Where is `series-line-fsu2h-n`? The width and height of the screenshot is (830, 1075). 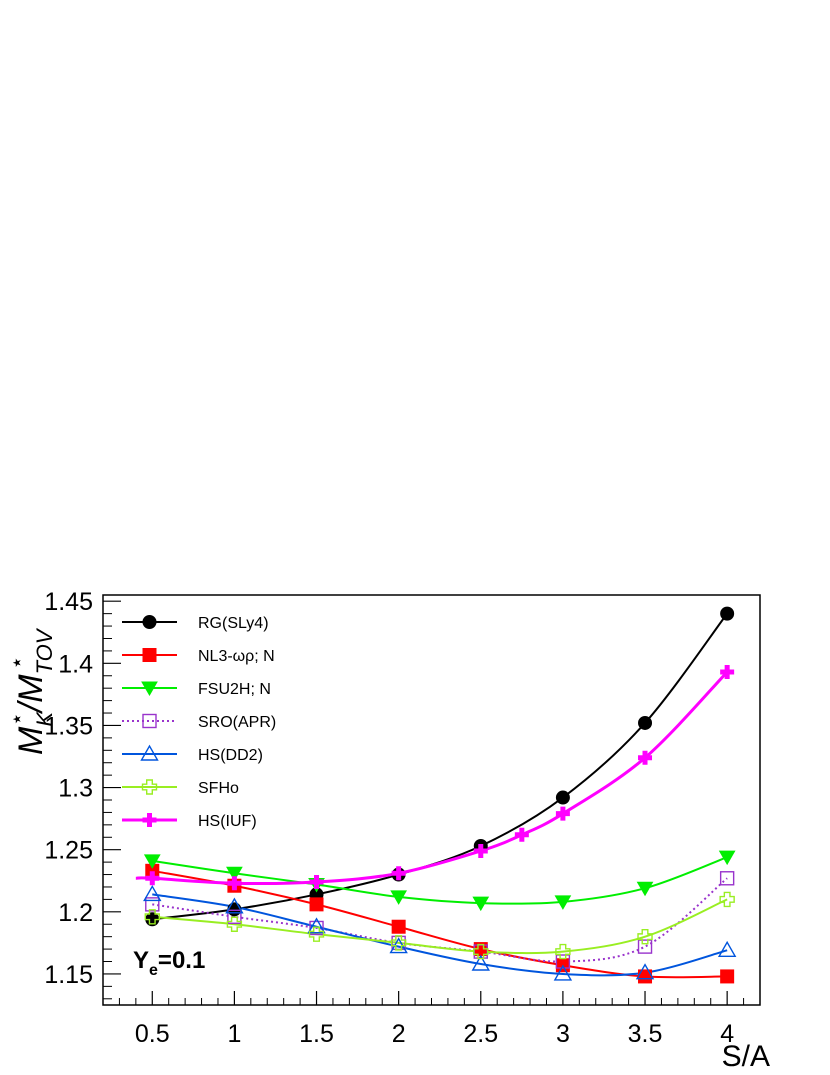 series-line-fsu2h-n is located at coordinates (440, 880).